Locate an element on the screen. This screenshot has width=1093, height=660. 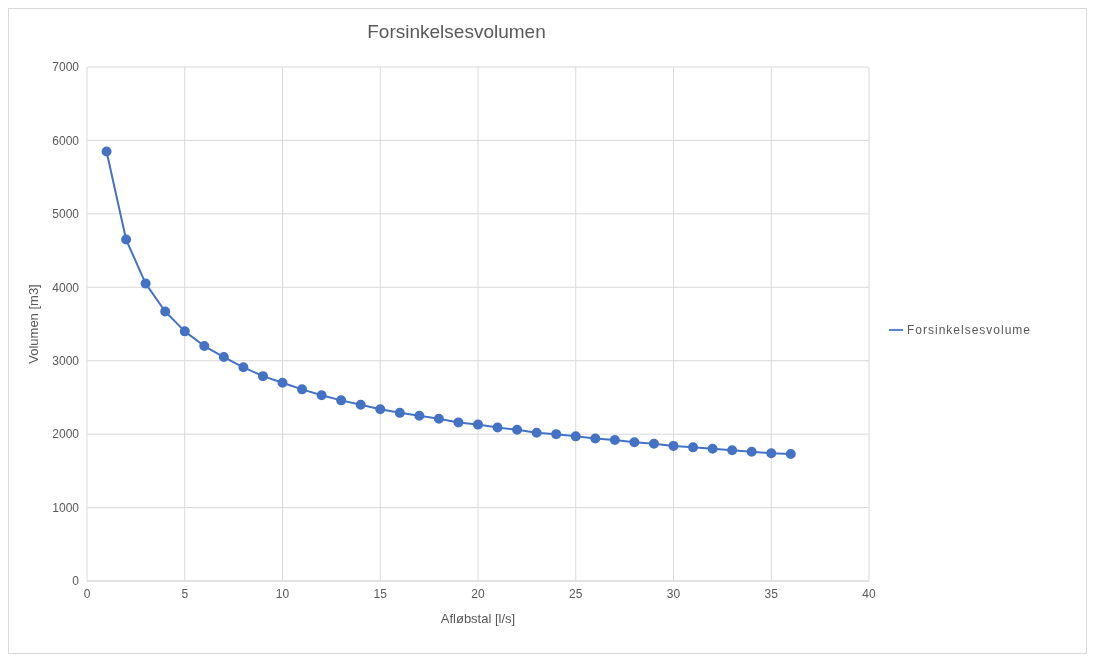
x-tick-label: 0 is located at coordinates (87, 593).